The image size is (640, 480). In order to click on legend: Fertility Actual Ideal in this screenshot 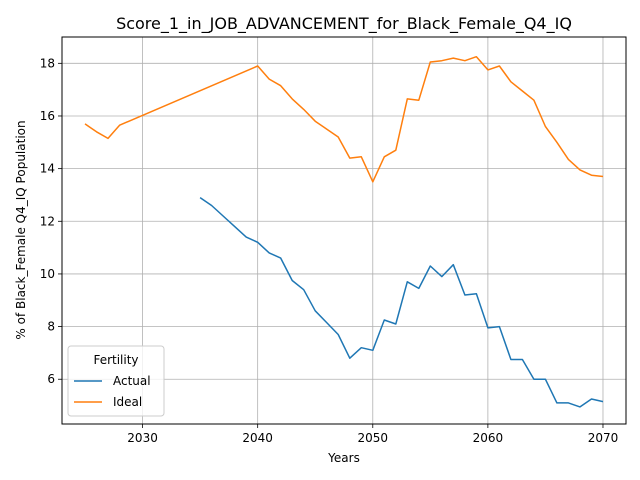, I will do `click(116, 381)`.